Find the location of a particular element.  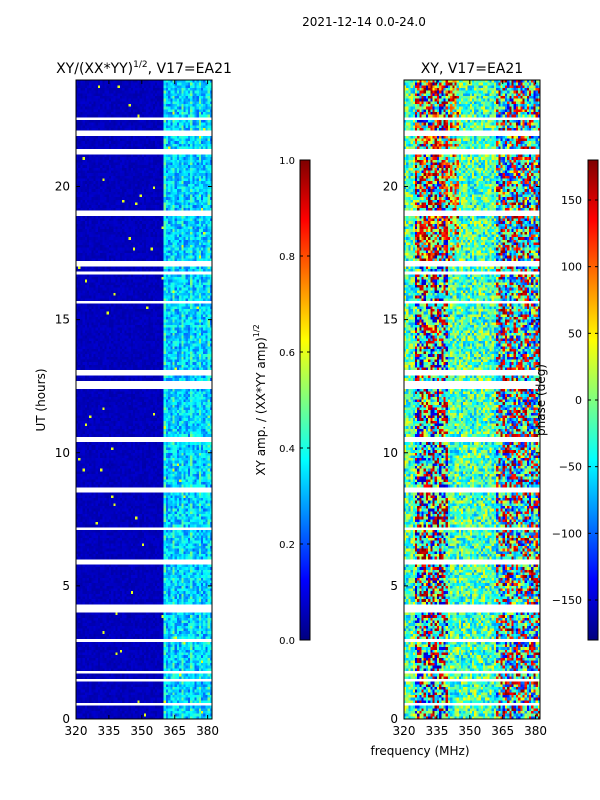

phase-colorbar: −150 −100 −50 0 50 100 150 phase (deg) is located at coordinates (566, 400).